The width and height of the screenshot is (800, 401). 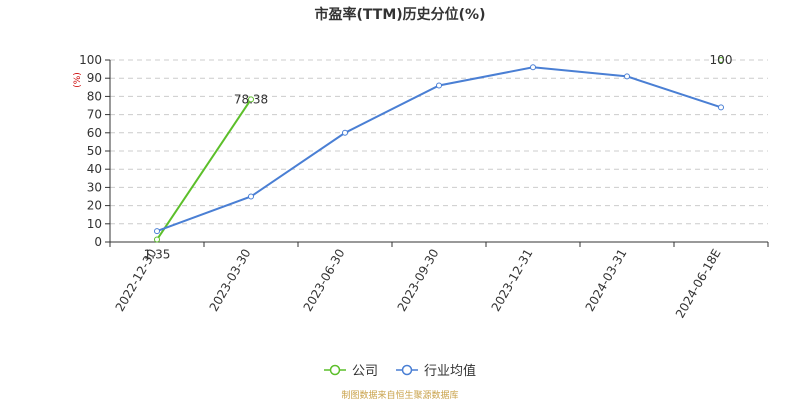 What do you see at coordinates (94, 169) in the screenshot?
I see `y-tick-label: 40` at bounding box center [94, 169].